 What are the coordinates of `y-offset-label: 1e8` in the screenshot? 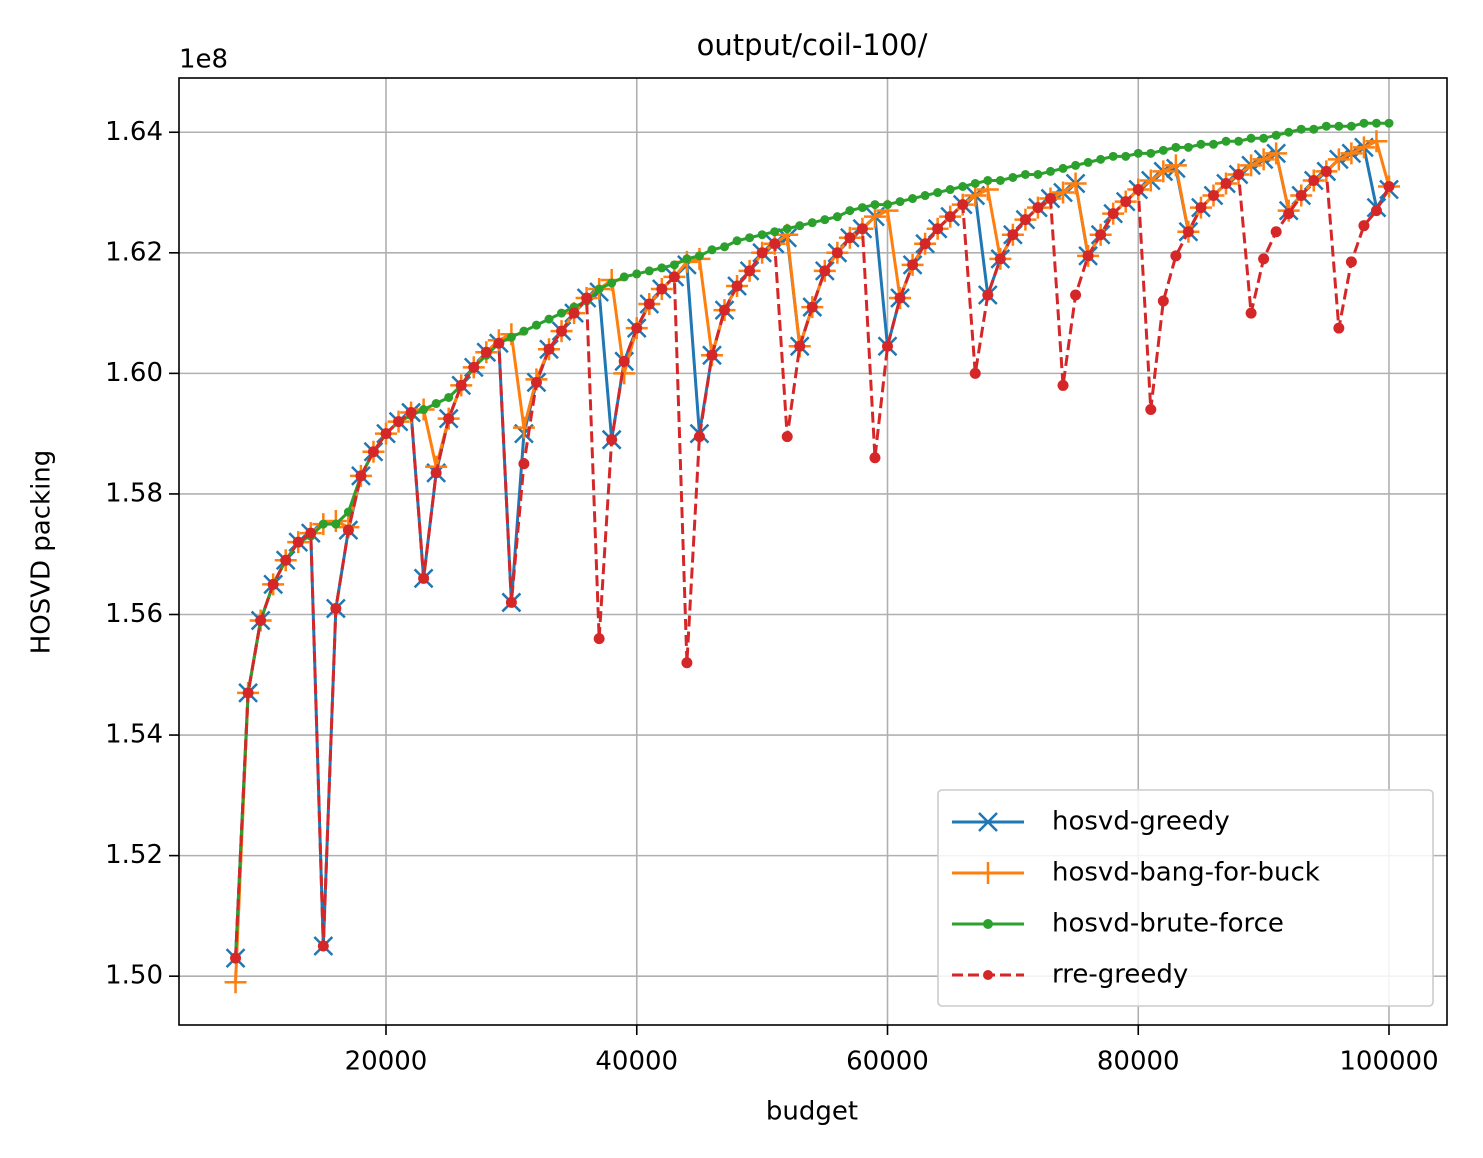 It's located at (203, 60).